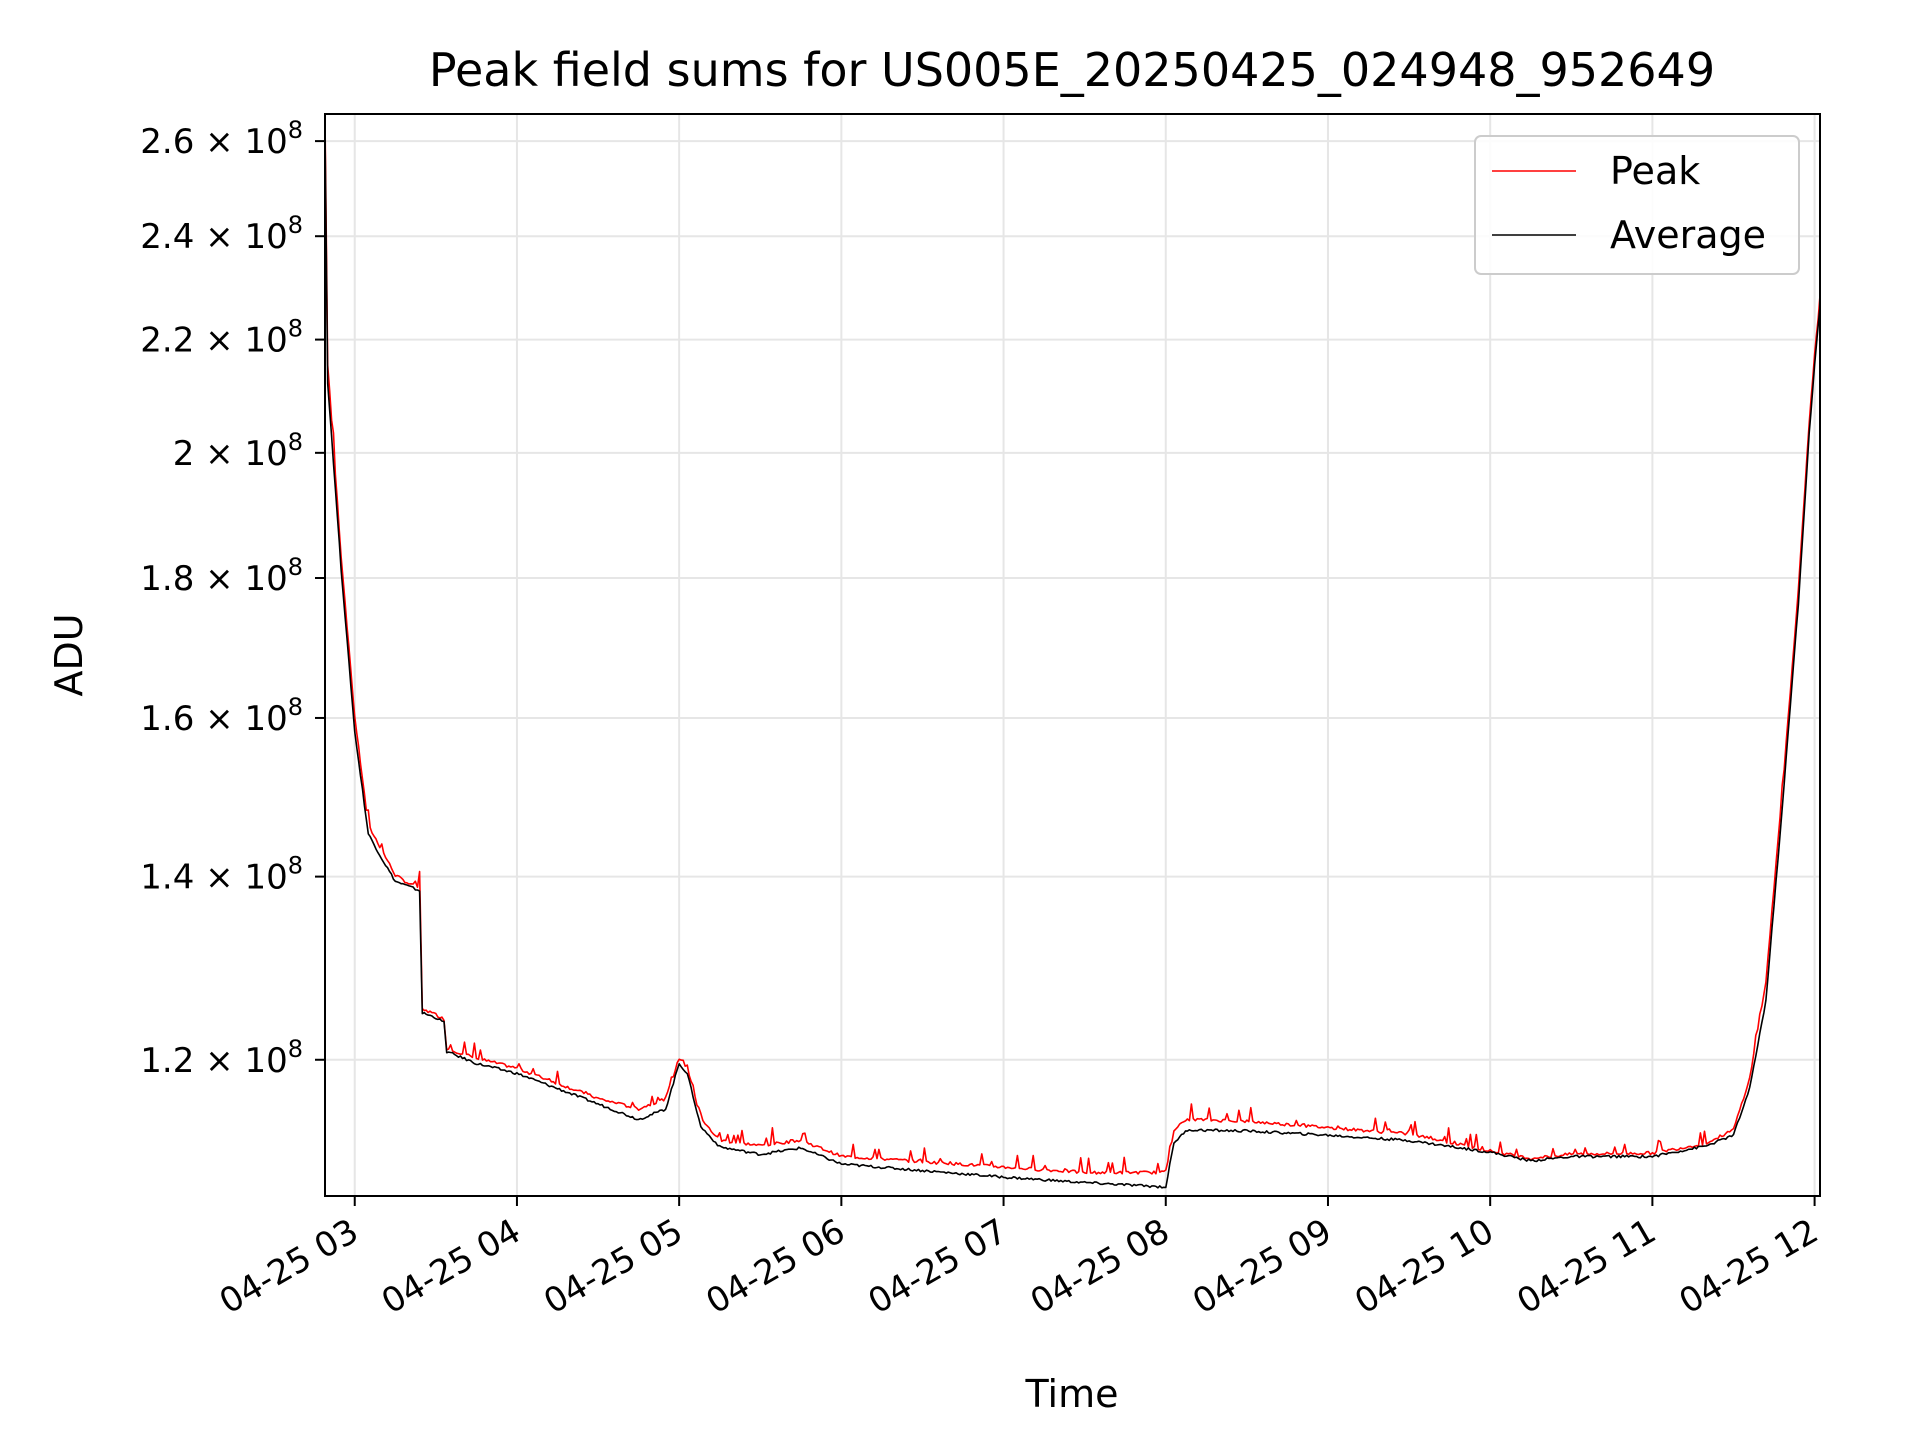  Describe the element at coordinates (1749, 1266) in the screenshot. I see `x-tick-label: 04-25 12` at that location.